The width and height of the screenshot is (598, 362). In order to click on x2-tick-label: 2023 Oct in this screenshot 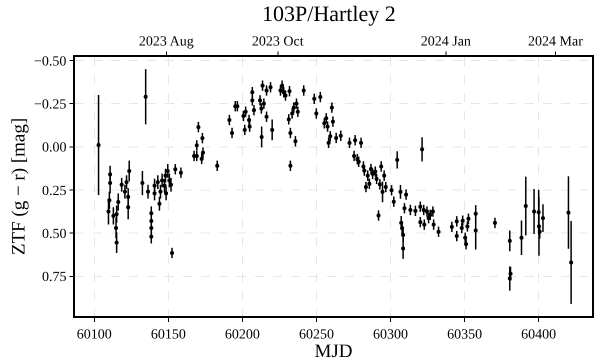, I will do `click(278, 42)`.